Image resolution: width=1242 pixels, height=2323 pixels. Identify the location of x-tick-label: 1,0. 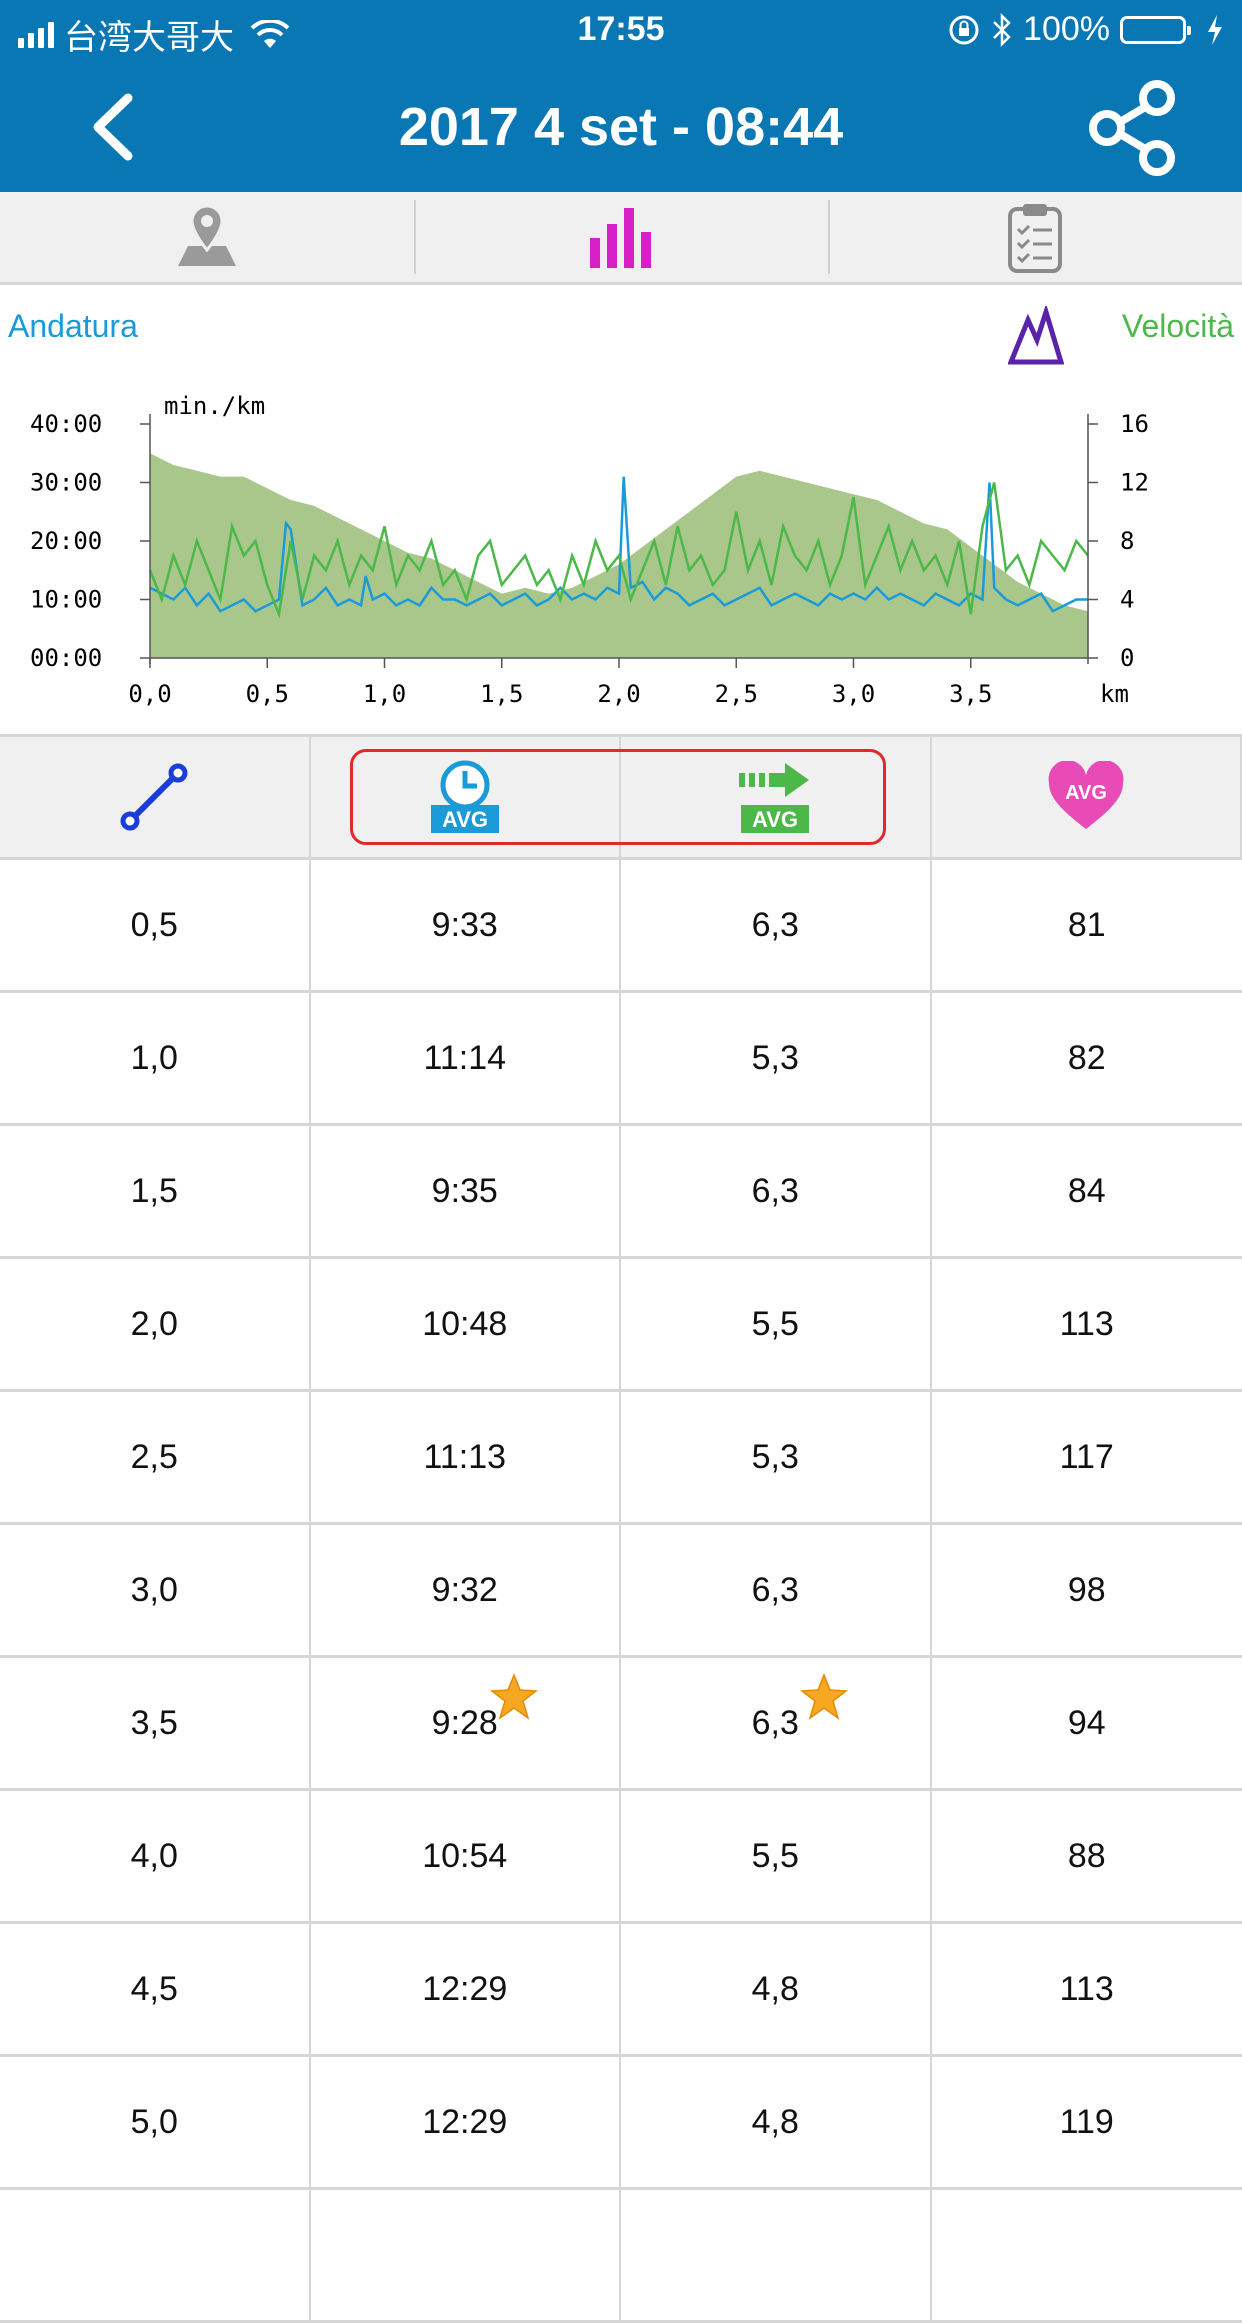
(384, 694).